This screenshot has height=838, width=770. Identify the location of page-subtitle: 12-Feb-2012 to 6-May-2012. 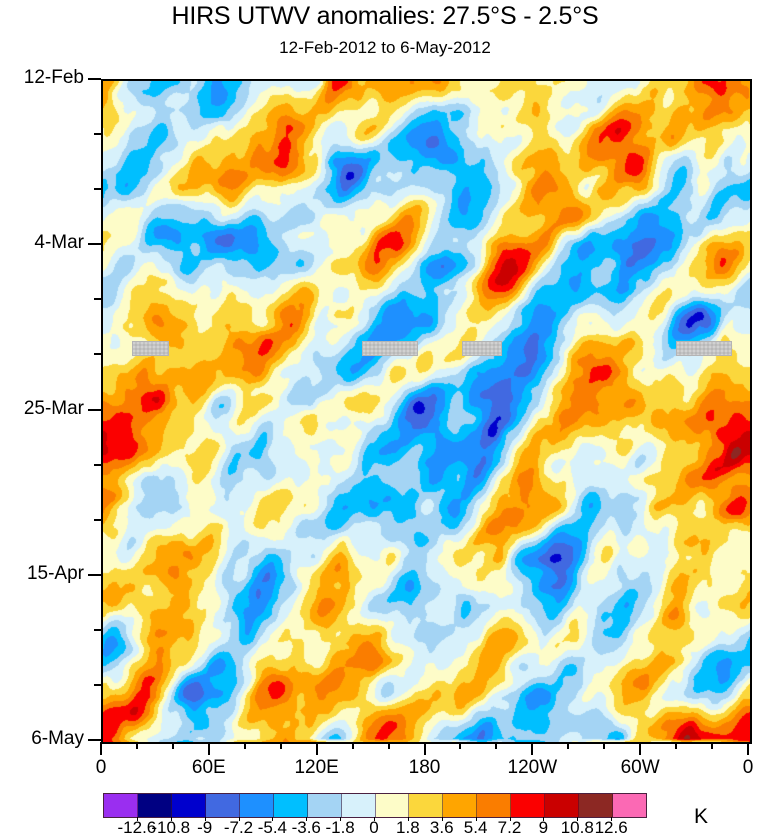
(385, 47).